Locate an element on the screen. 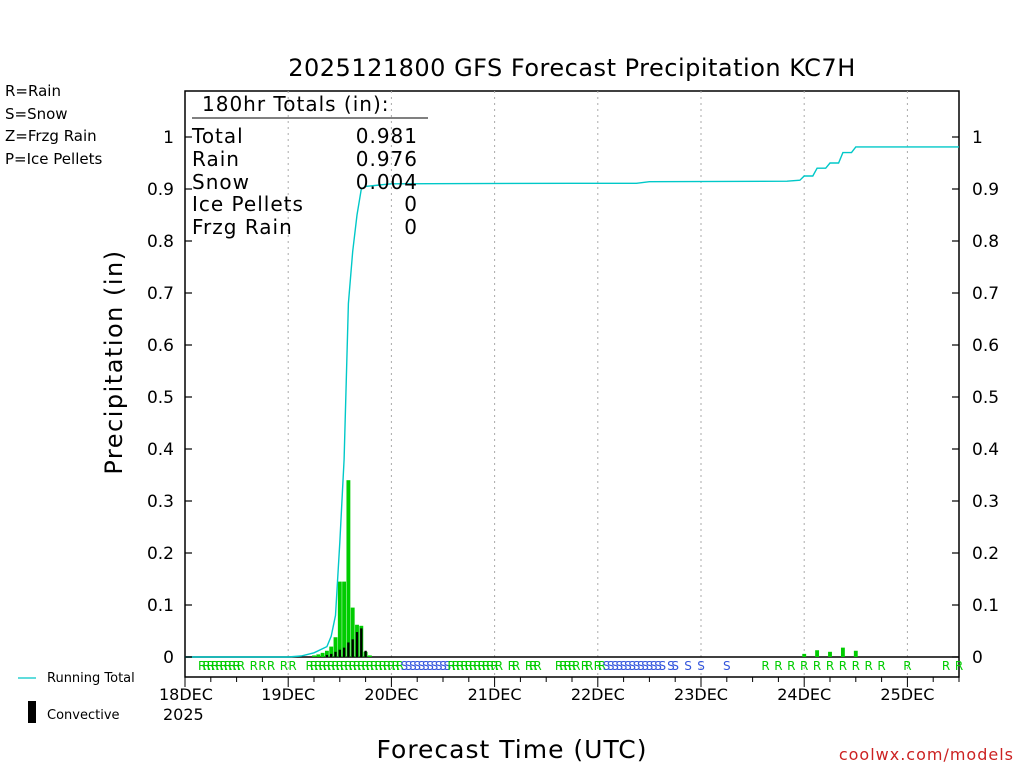  y-tick-label-left-7: 0.7 is located at coordinates (160, 294).